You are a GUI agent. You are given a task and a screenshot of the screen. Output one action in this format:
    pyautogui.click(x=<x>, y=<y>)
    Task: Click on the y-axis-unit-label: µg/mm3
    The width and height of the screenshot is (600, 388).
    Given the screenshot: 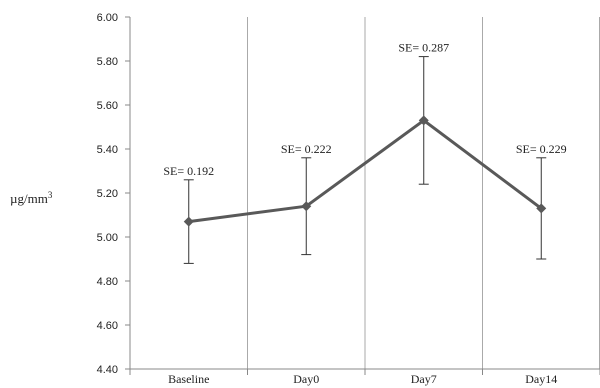 What is the action you would take?
    pyautogui.click(x=31, y=198)
    